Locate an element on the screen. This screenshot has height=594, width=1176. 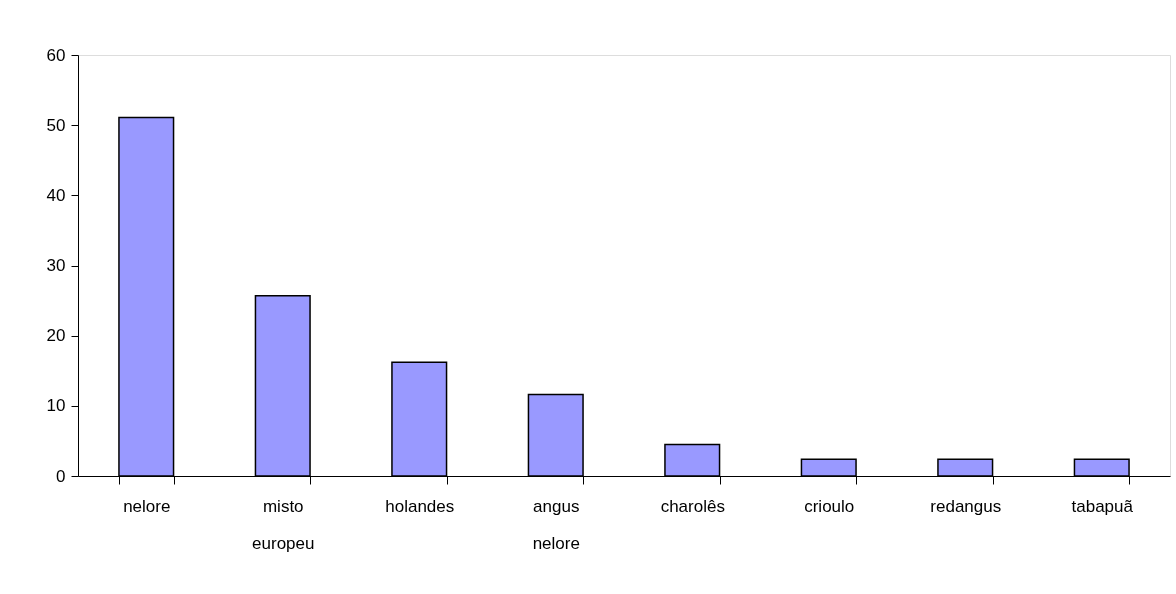
x-tick-label: misto europeu is located at coordinates (283, 524).